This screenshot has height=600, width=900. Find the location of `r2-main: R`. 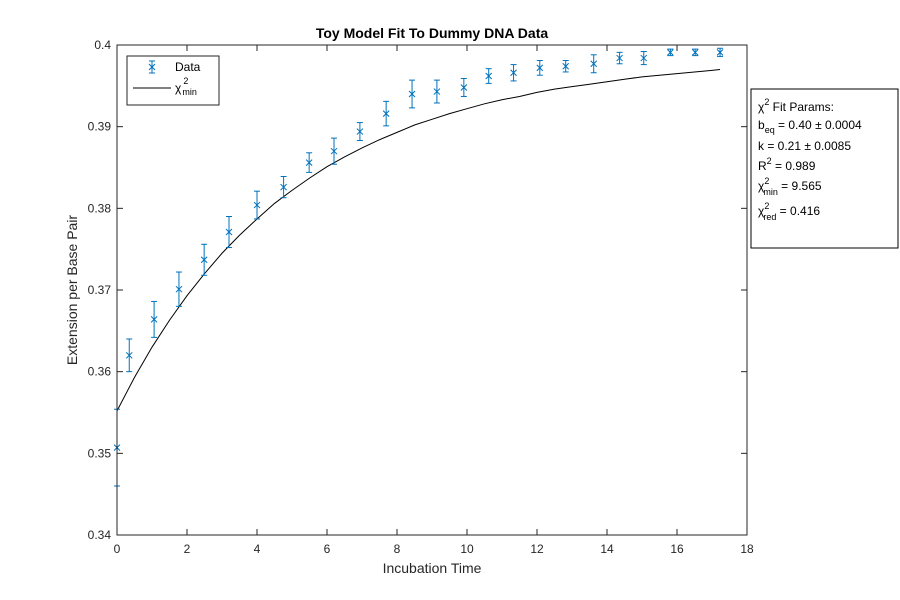

r2-main: R is located at coordinates (762, 166).